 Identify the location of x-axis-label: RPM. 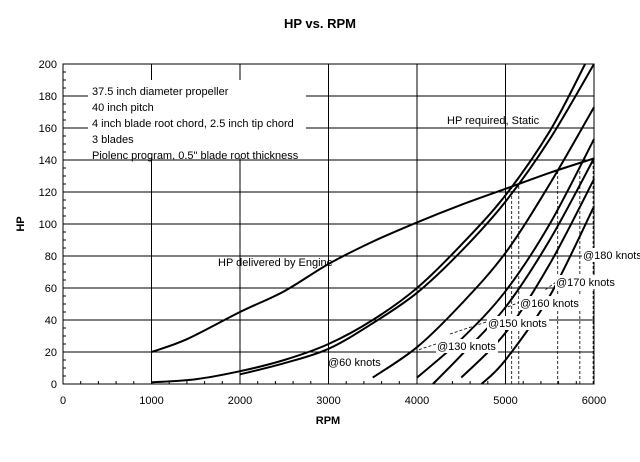
(328, 421).